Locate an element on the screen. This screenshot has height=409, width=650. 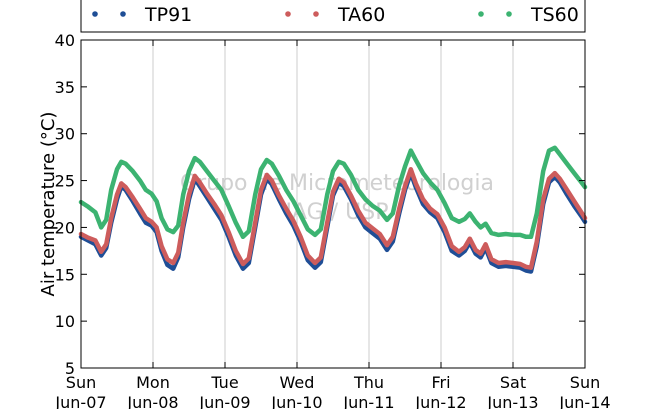
x-tick-label-day: Sat is located at coordinates (513, 382).